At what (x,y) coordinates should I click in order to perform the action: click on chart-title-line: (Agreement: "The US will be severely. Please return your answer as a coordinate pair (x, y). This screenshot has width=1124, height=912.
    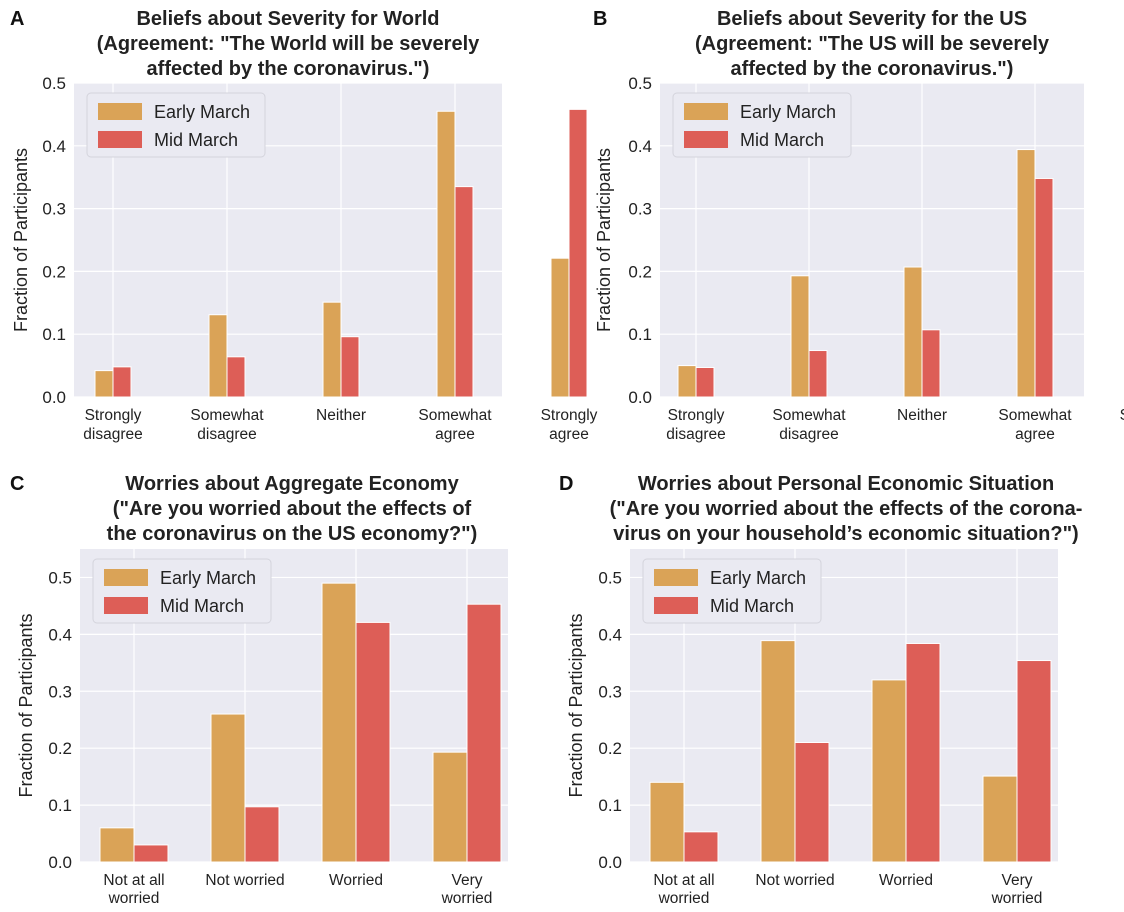
    Looking at the image, I should click on (872, 44).